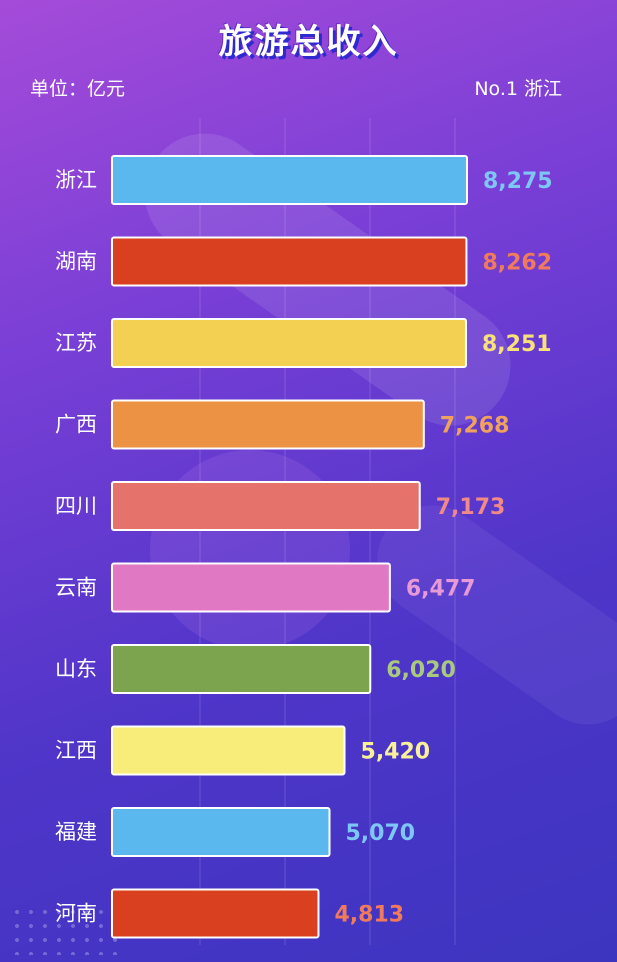 This screenshot has width=617, height=962. I want to click on category-label: 四川, so click(76, 506).